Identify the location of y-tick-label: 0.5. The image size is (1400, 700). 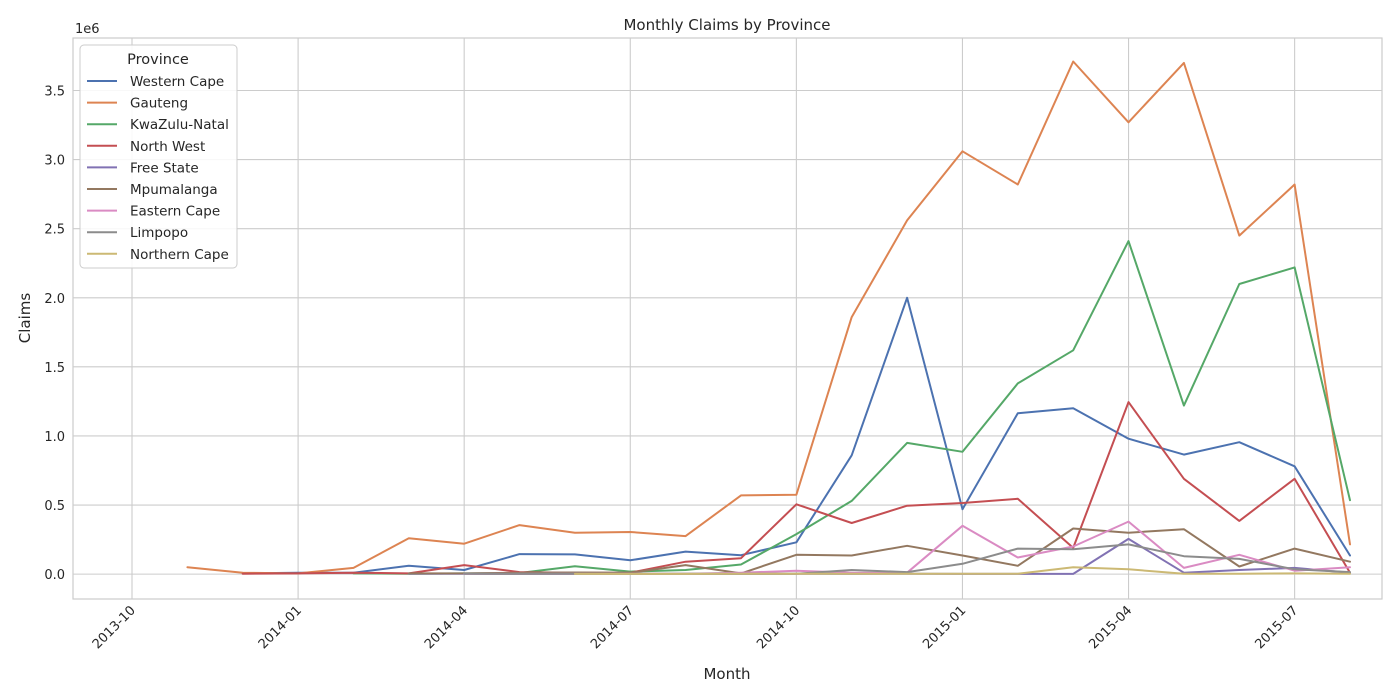
(54, 506).